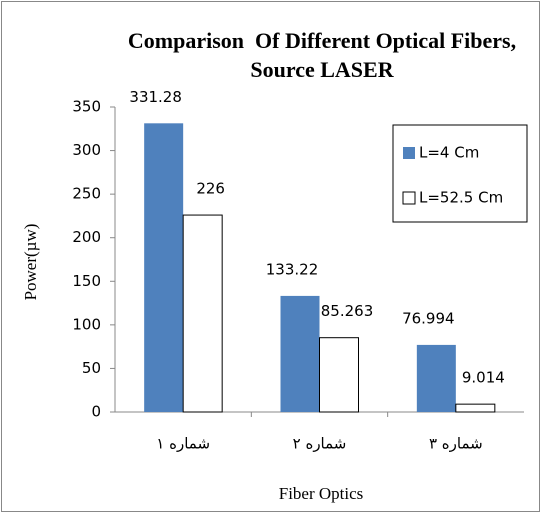 This screenshot has height=513, width=541. I want to click on value-label: 9.014, so click(483, 378).